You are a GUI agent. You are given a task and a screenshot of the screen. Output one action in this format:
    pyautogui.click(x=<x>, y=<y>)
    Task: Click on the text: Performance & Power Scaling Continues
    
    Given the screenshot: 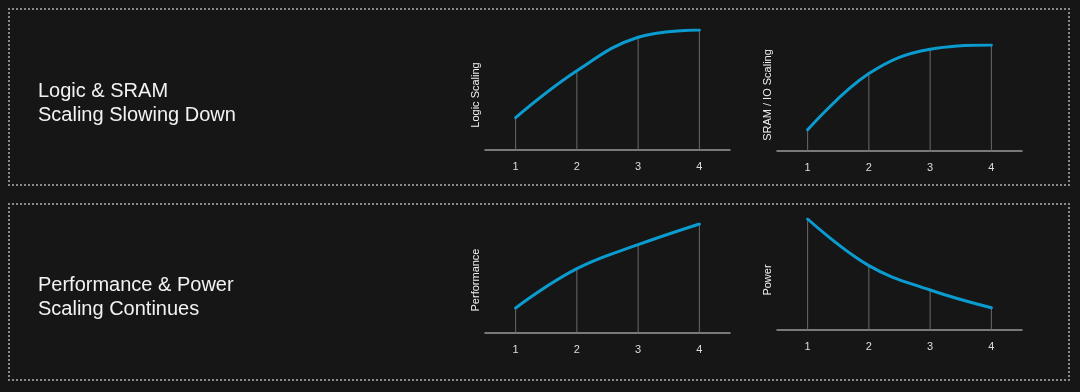 What is the action you would take?
    pyautogui.click(x=136, y=296)
    